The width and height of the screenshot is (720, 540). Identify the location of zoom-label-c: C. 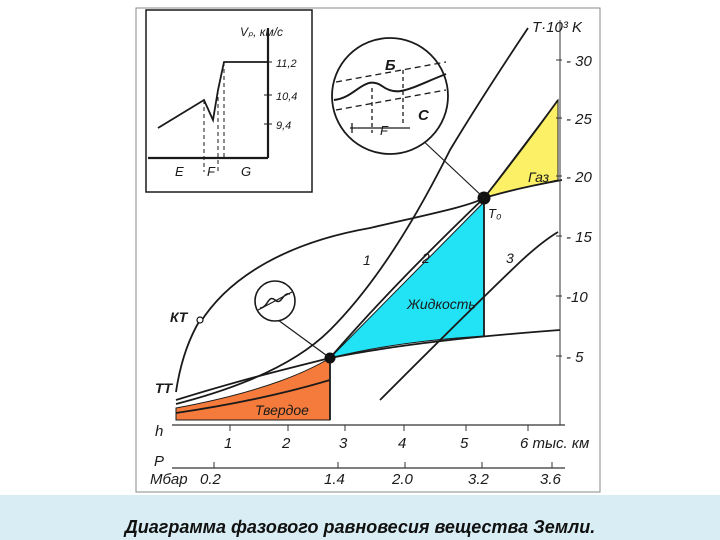
(424, 115).